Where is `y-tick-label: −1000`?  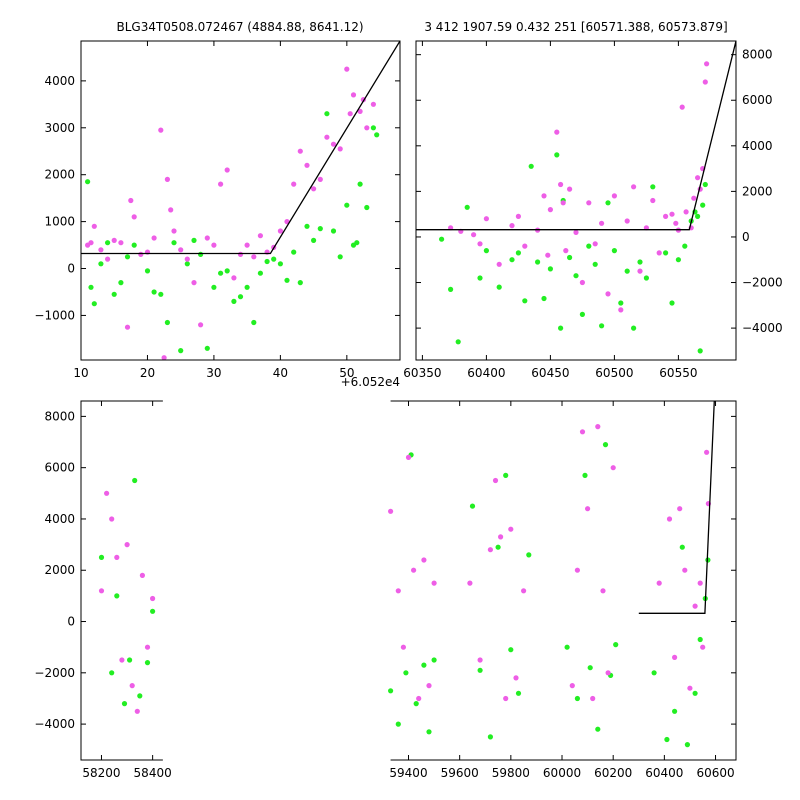
y-tick-label: −1000 is located at coordinates (54, 315).